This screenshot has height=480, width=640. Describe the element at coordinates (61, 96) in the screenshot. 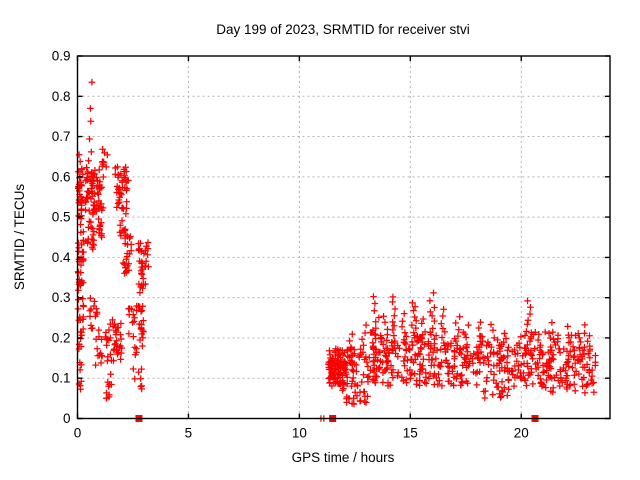

I see `y-tick-label: 0.8` at that location.